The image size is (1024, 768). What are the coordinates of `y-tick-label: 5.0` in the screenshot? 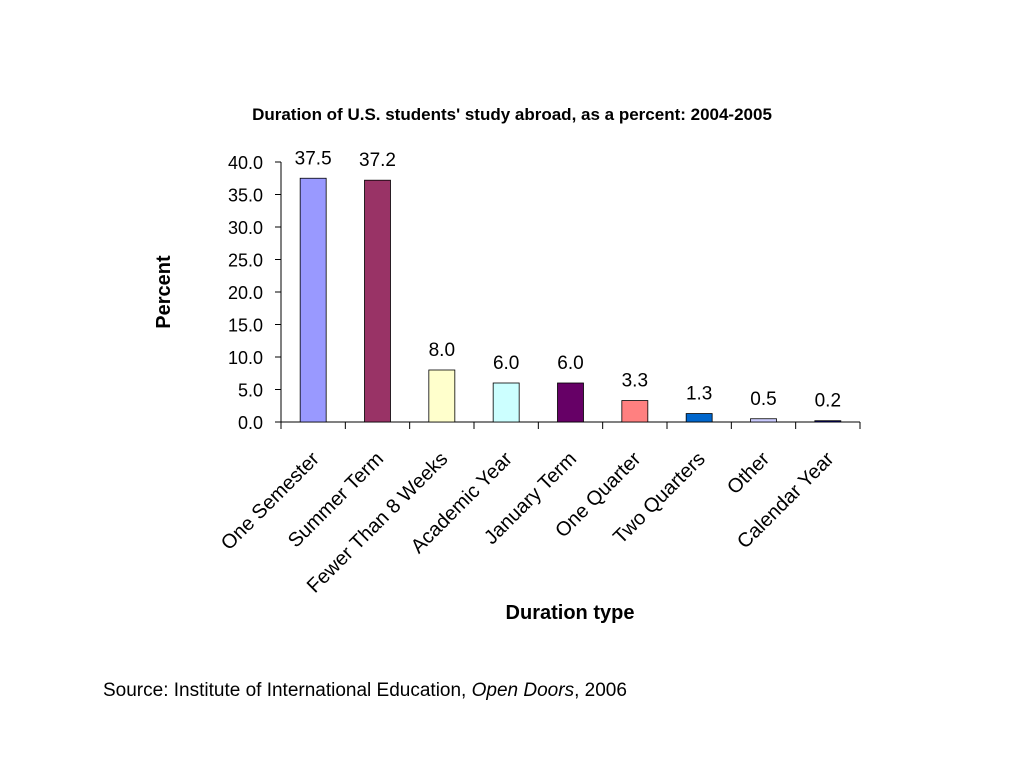 It's located at (250, 391).